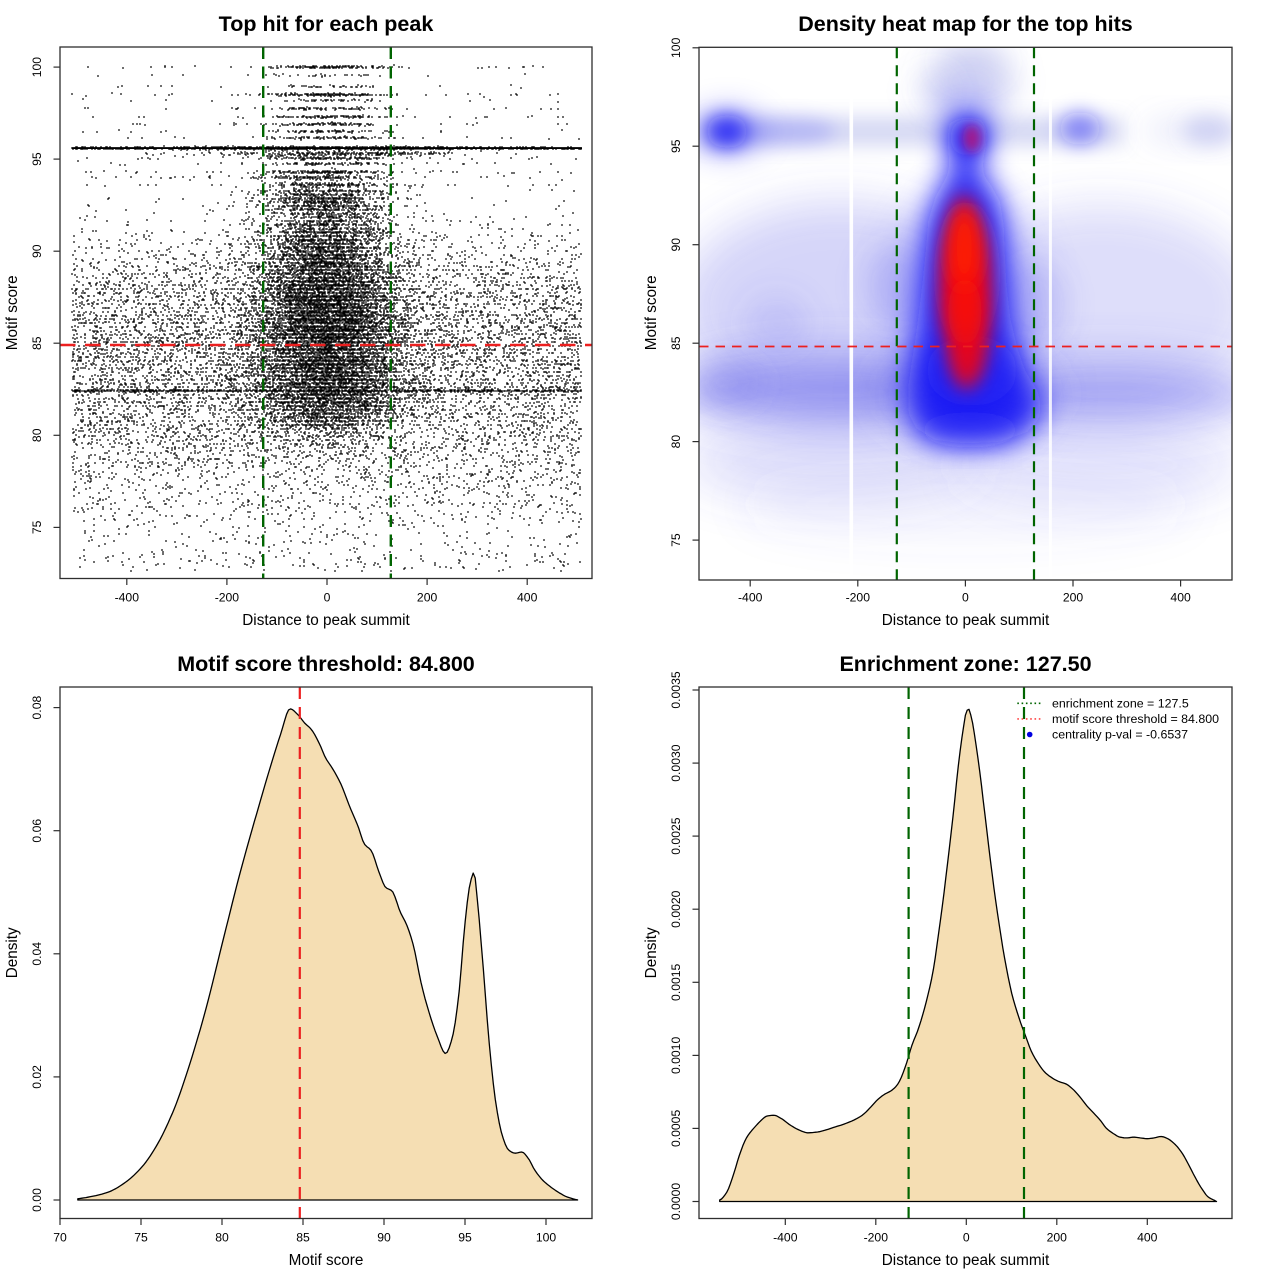  I want to click on svg-text: Top hit for each peak, so click(326, 24).